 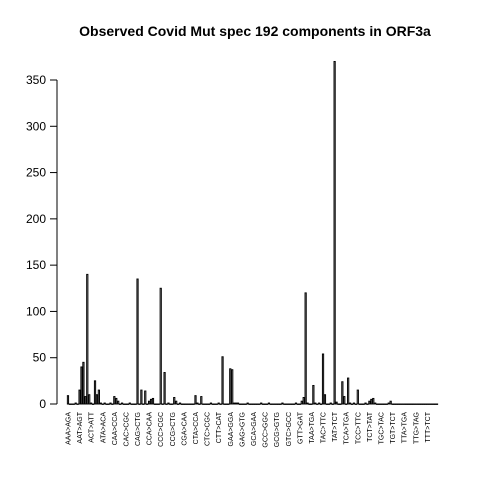 What do you see at coordinates (266, 430) in the screenshot?
I see `x-tick-label: GCC>GGC` at bounding box center [266, 430].